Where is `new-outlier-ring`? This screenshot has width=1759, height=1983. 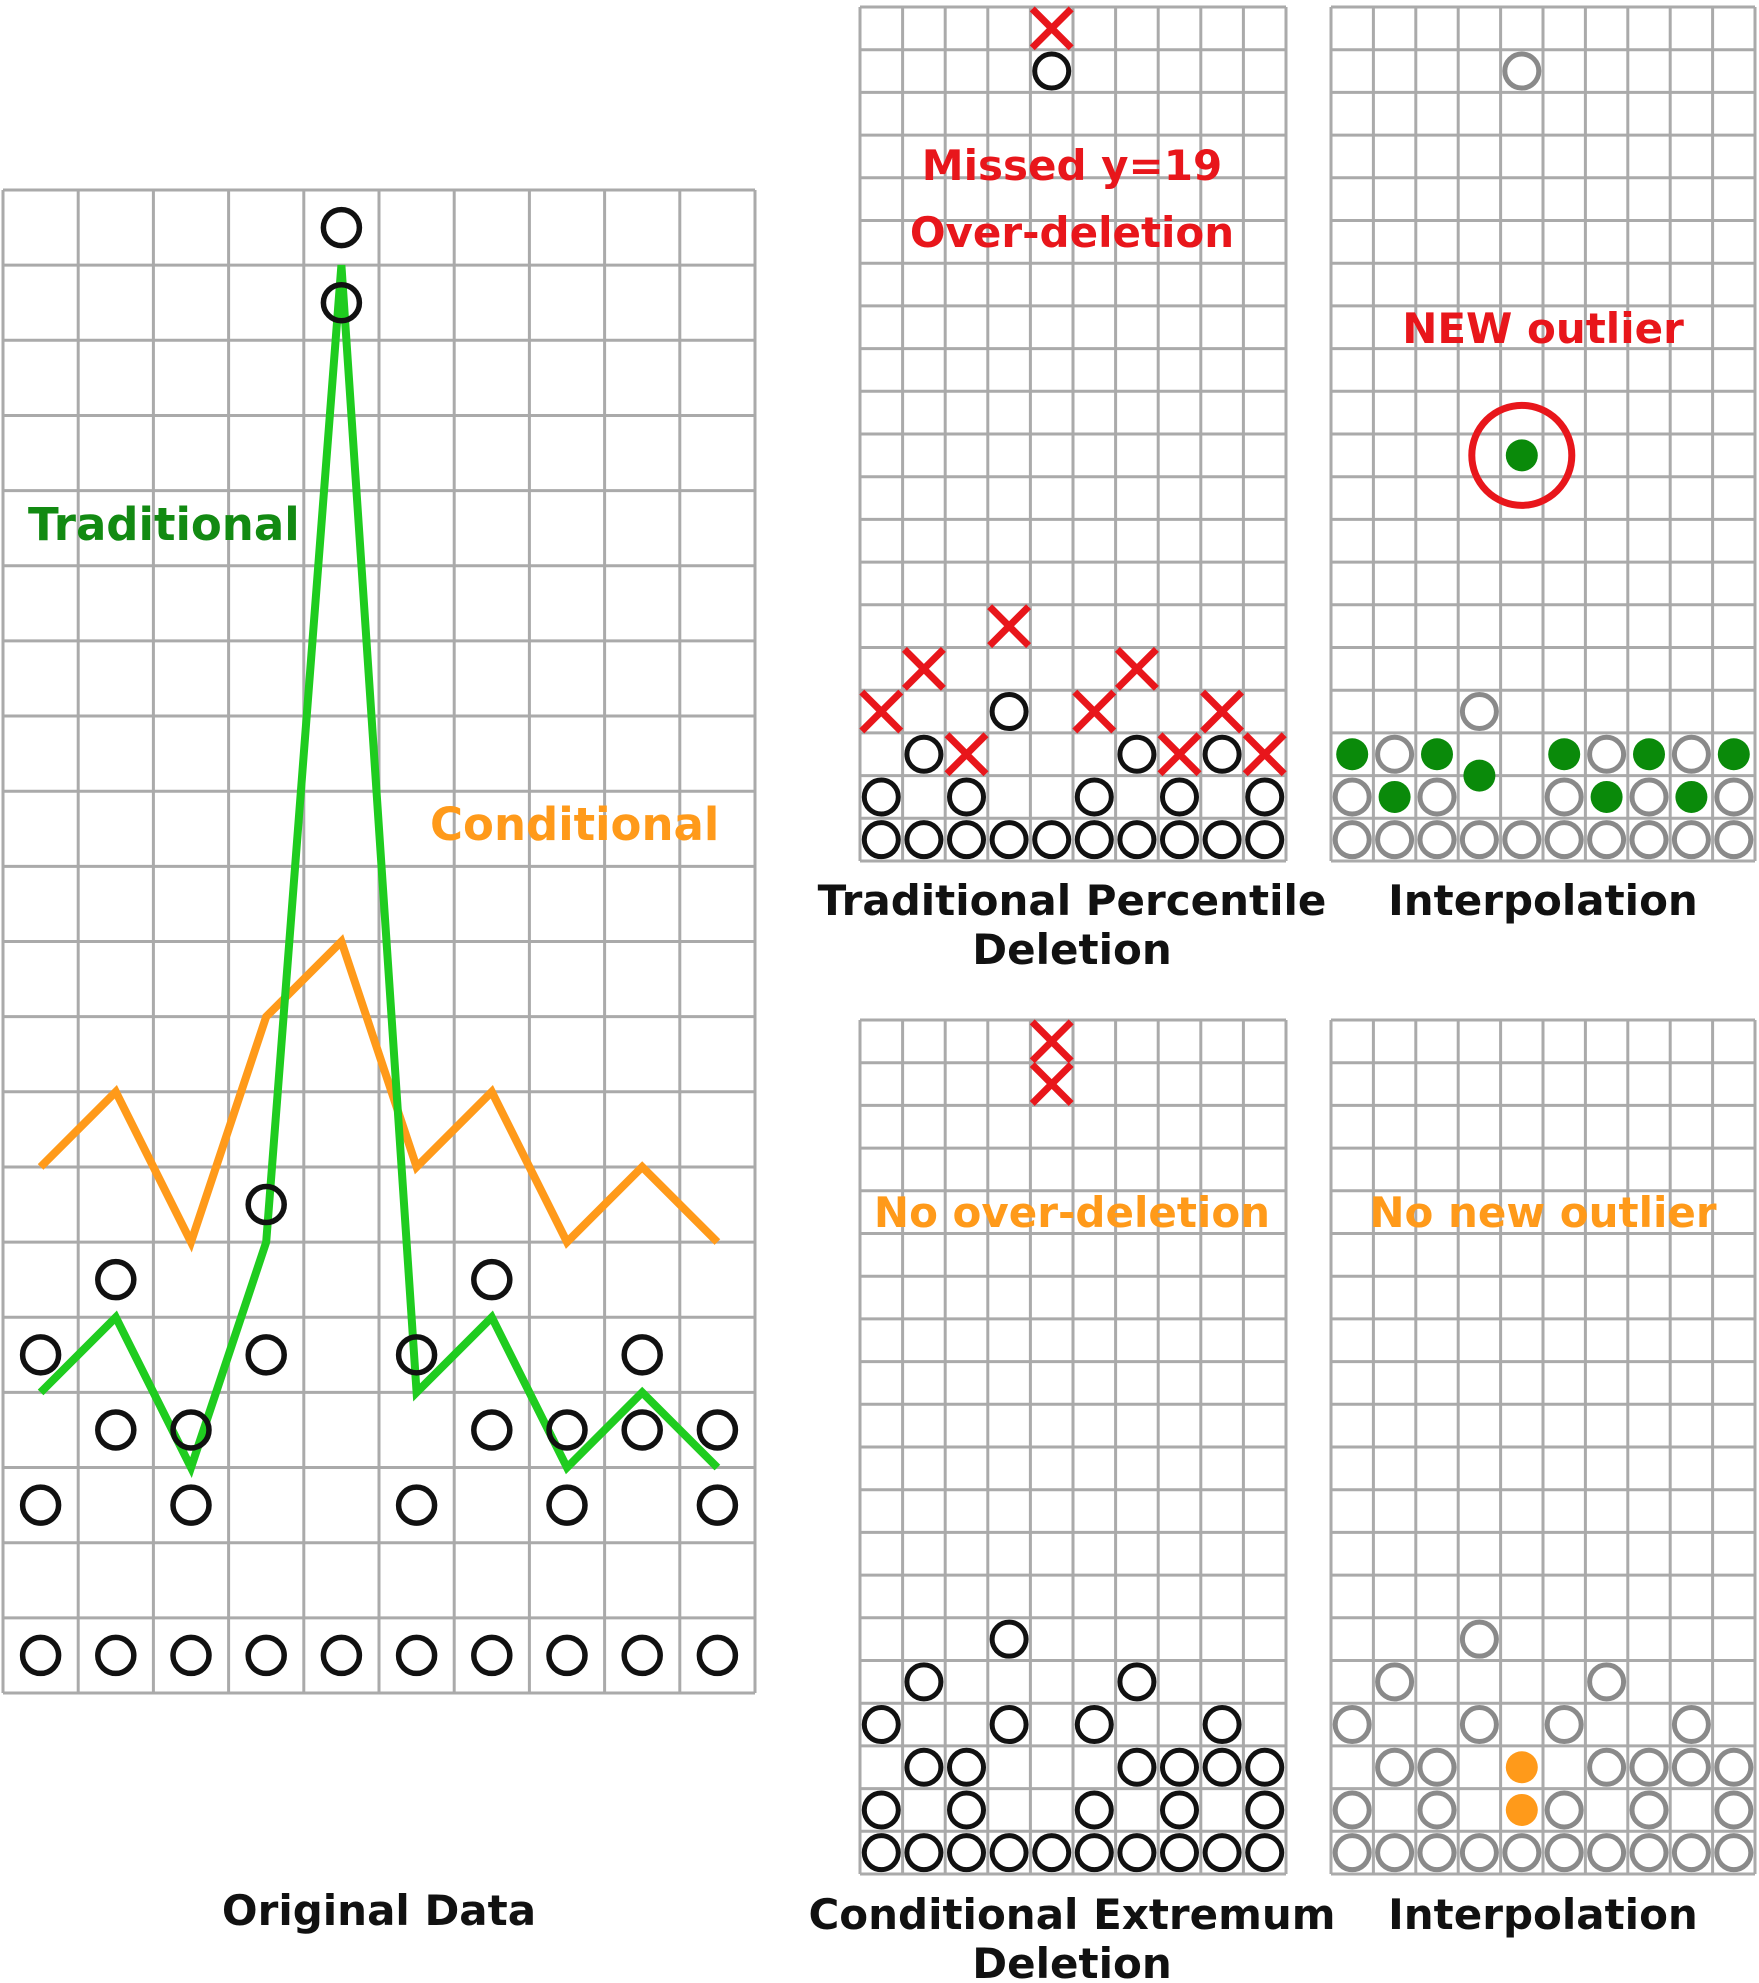 new-outlier-ring is located at coordinates (1522, 455).